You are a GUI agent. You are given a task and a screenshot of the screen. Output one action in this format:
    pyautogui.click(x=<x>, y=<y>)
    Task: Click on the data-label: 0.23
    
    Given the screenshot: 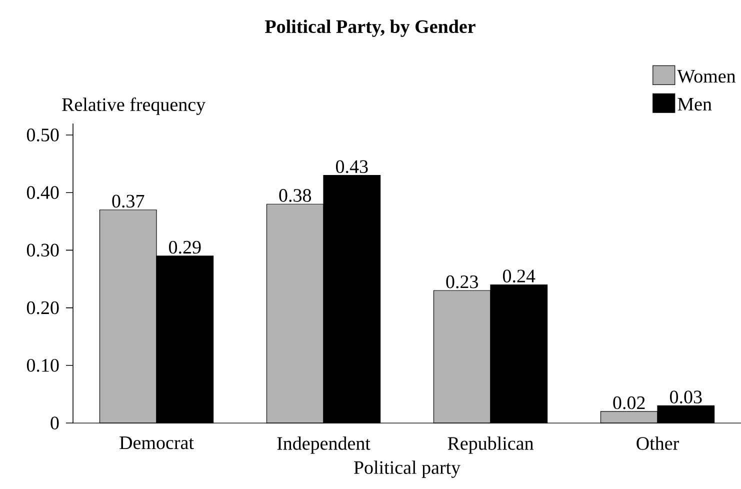 What is the action you would take?
    pyautogui.click(x=462, y=281)
    